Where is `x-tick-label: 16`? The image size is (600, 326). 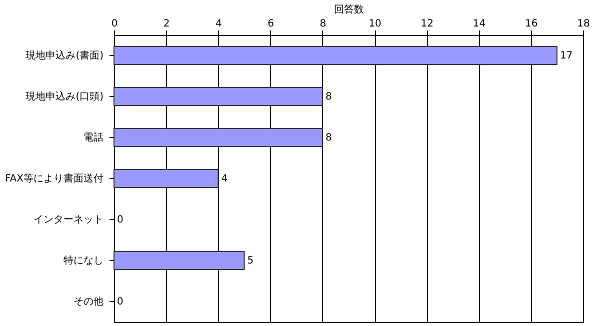
x-tick-label: 16 is located at coordinates (531, 24).